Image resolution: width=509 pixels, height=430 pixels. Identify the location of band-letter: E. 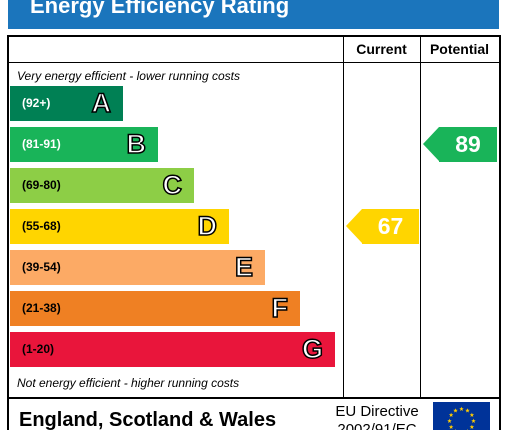
(244, 267).